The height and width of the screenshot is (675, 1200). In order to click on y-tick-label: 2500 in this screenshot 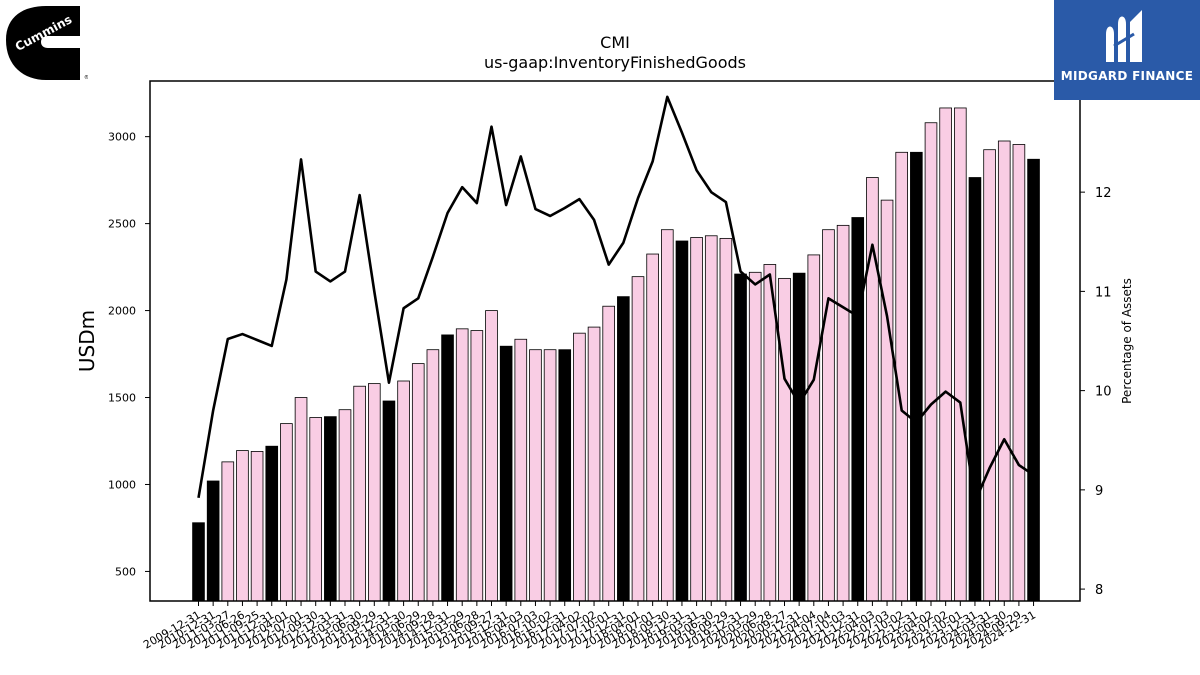, I will do `click(122, 224)`.